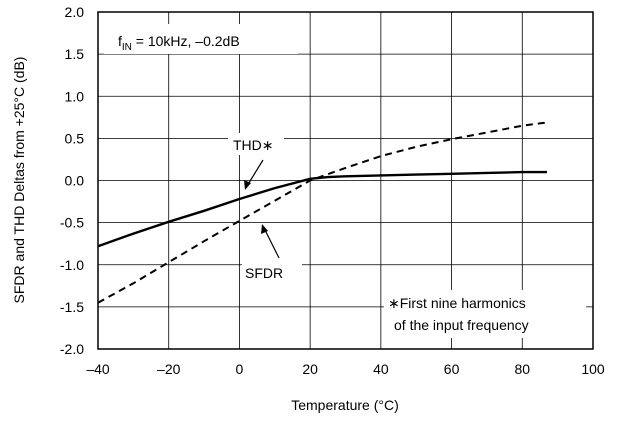 The height and width of the screenshot is (423, 618). I want to click on x-axis-label: Temperature (°C), so click(345, 405).